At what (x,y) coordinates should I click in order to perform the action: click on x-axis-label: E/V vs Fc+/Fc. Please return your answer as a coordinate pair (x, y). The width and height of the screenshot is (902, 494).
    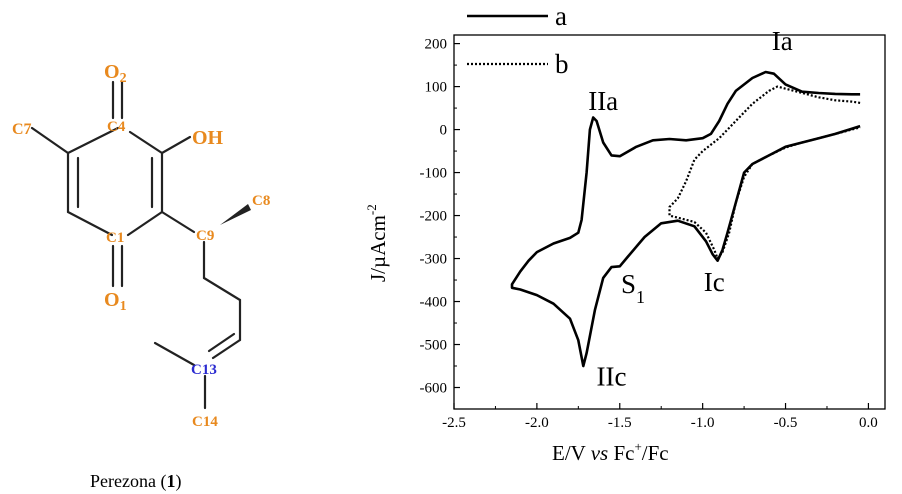
    Looking at the image, I should click on (610, 452).